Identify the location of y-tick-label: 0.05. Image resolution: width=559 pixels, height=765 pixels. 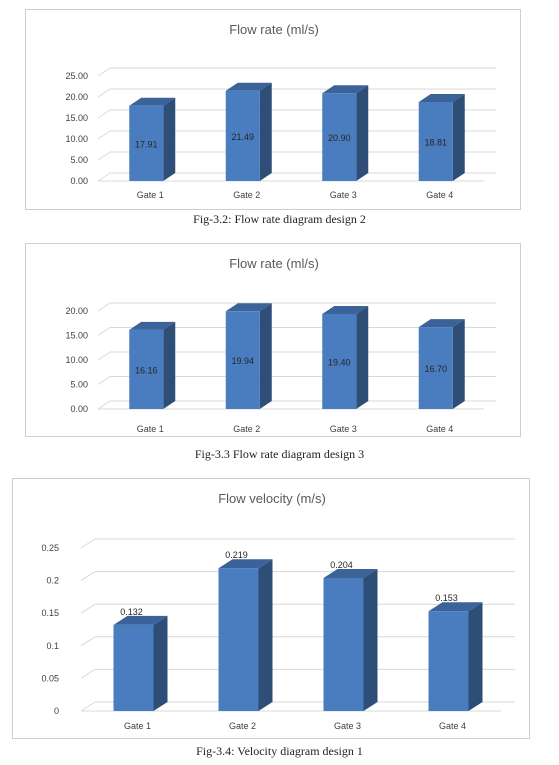
(50, 678).